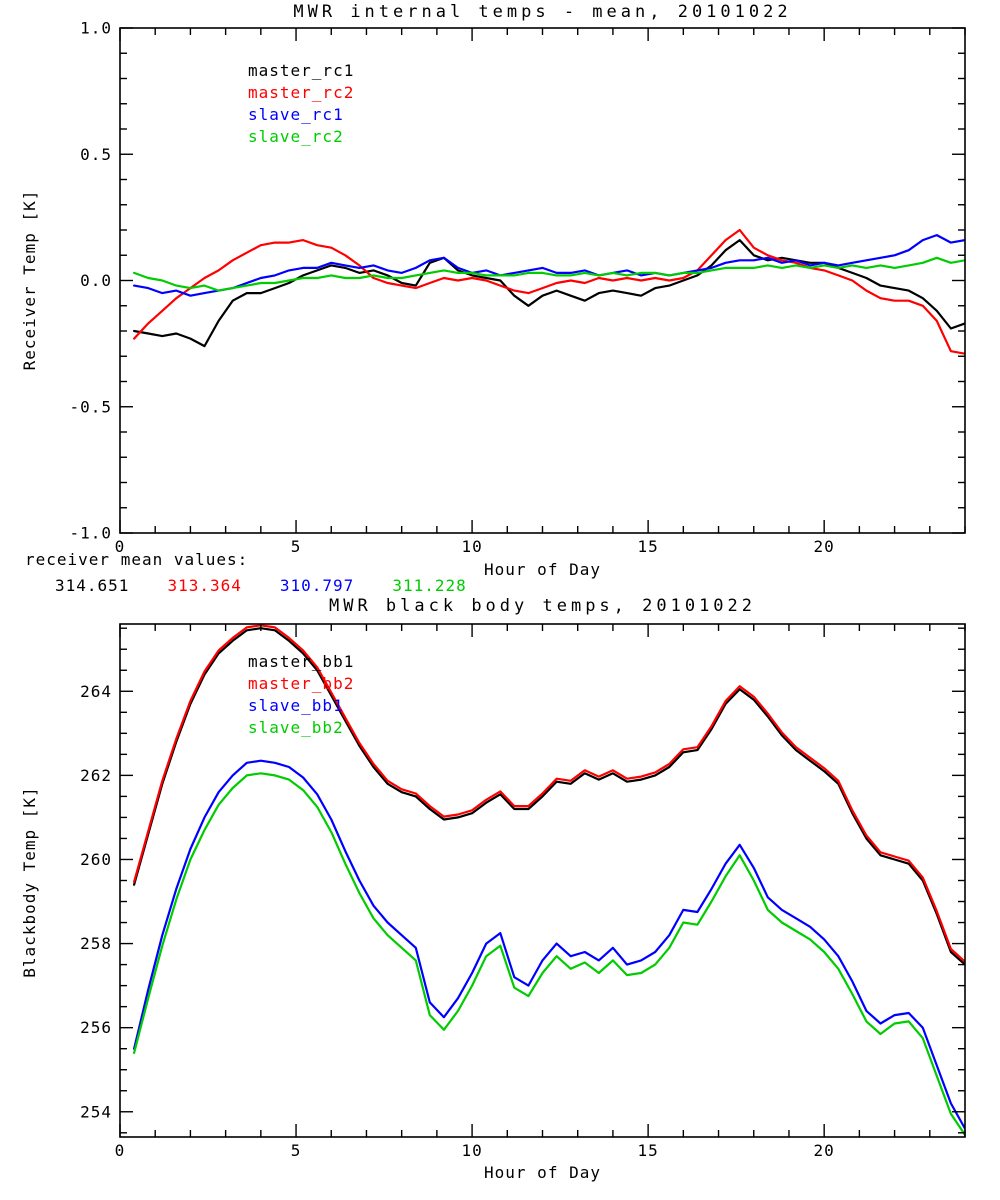 The image size is (1000, 1200). I want to click on bottom-y-axis-label: Blackbody Temp [K], so click(29, 882).